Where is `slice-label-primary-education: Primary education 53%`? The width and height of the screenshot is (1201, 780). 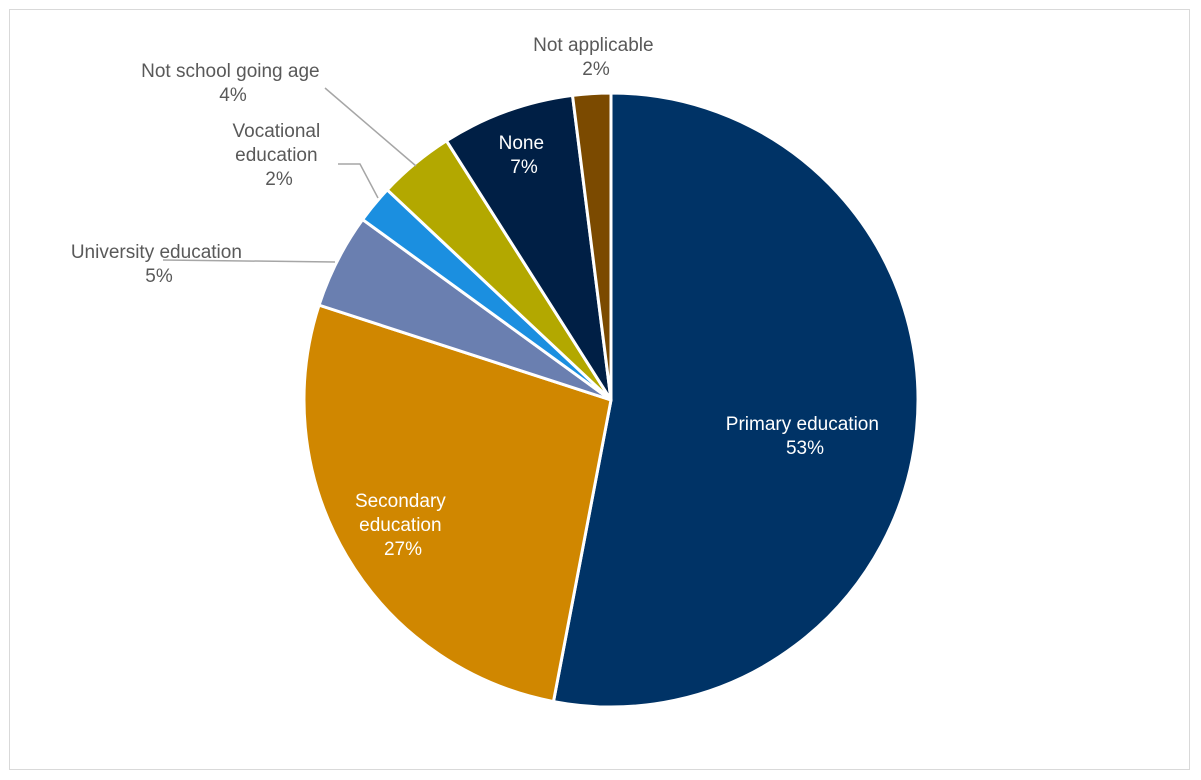
slice-label-primary-education: Primary education 53% is located at coordinates (805, 436).